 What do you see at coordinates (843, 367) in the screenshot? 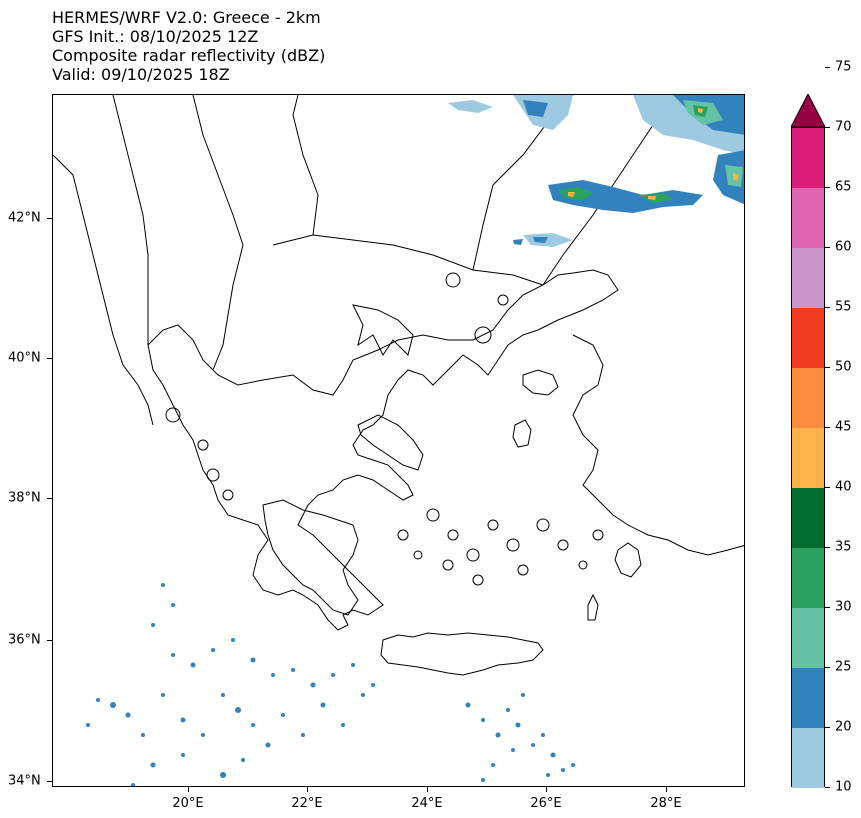
I see `colorbar-label: 50` at bounding box center [843, 367].